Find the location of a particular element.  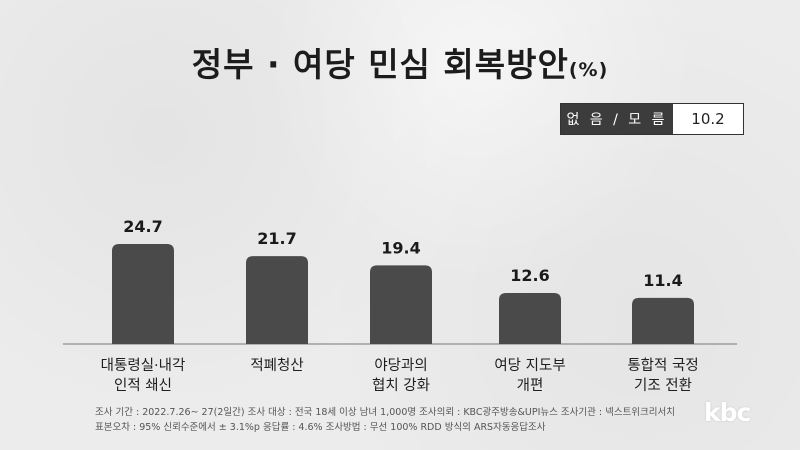

kbc-logo: kbc is located at coordinates (727, 412).